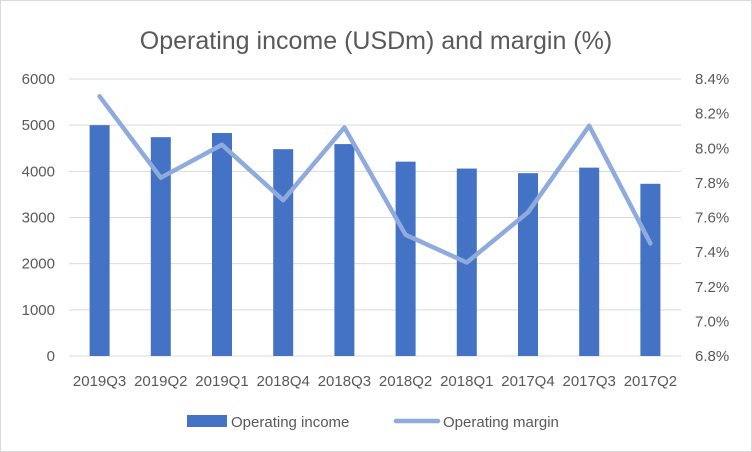 This screenshot has height=452, width=752. I want to click on y-tick-label: 2000, so click(38, 264).